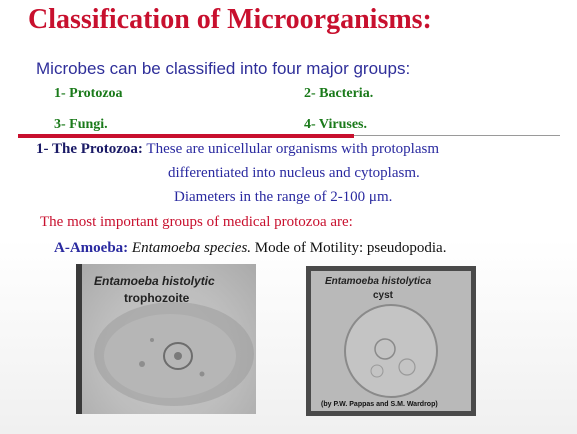 The height and width of the screenshot is (434, 577). What do you see at coordinates (91, 248) in the screenshot?
I see `amoeba-label: A-Amoeba:` at bounding box center [91, 248].